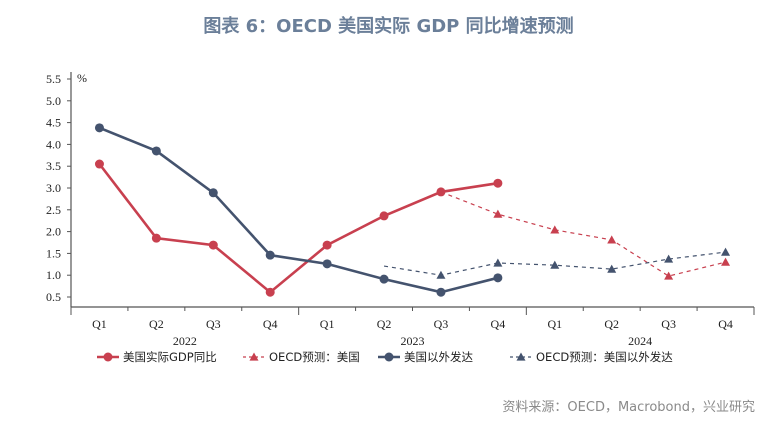 The height and width of the screenshot is (431, 777). What do you see at coordinates (314, 357) in the screenshot?
I see `legend-label: OECD预测：美国` at bounding box center [314, 357].